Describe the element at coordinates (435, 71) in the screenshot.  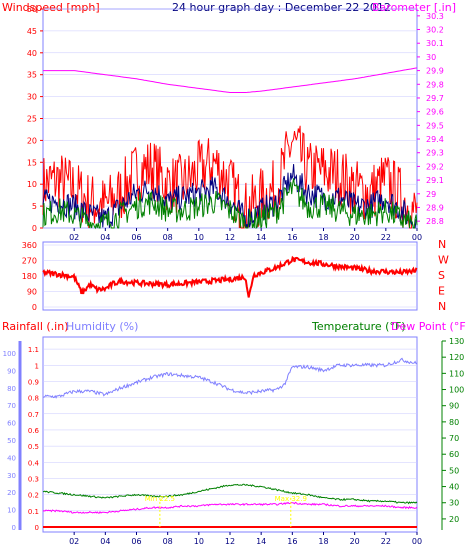
I see `barometer-tick-label: 29.9` at that location.